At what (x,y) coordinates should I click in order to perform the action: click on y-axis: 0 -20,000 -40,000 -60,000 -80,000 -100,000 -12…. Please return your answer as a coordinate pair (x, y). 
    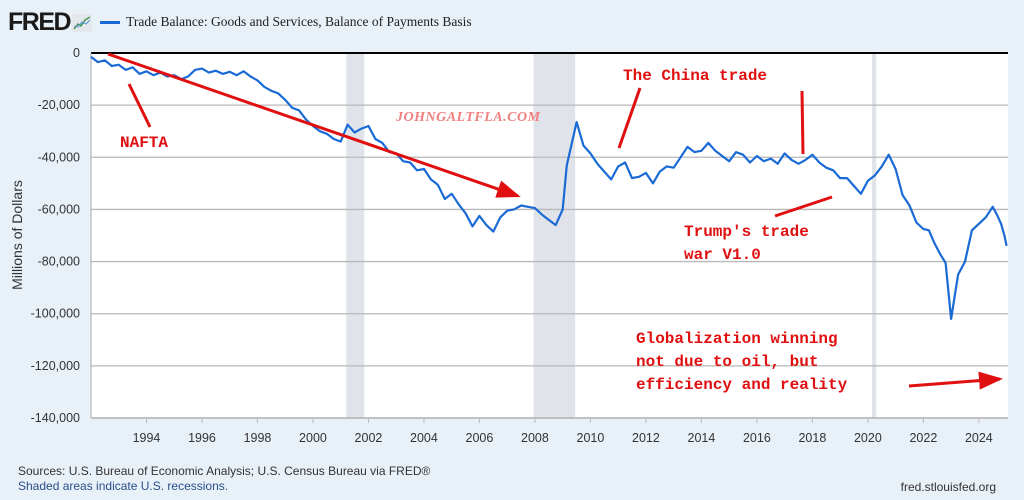
    Looking at the image, I should click on (55, 235).